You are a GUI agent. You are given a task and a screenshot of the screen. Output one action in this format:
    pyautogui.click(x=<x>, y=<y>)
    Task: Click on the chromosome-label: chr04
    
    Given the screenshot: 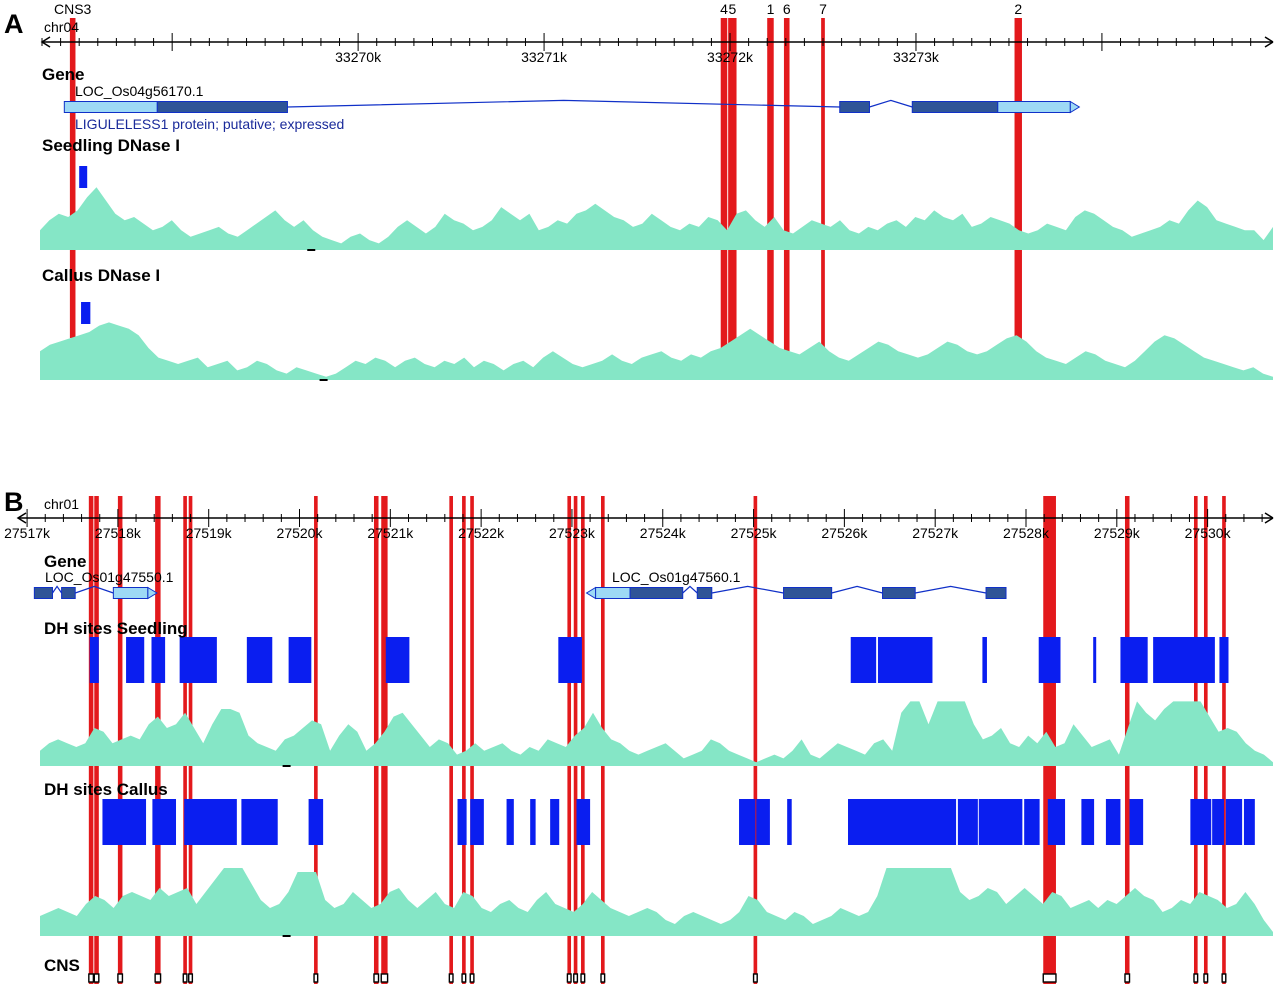 What is the action you would take?
    pyautogui.click(x=61, y=27)
    